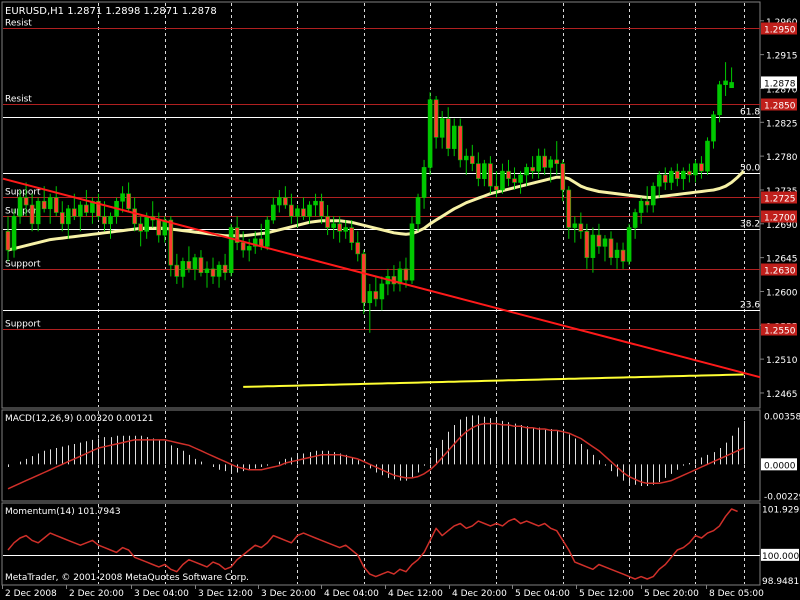 The image size is (800, 600). What do you see at coordinates (782, 395) in the screenshot?
I see `price-tick-label: 1.2465` at bounding box center [782, 395].